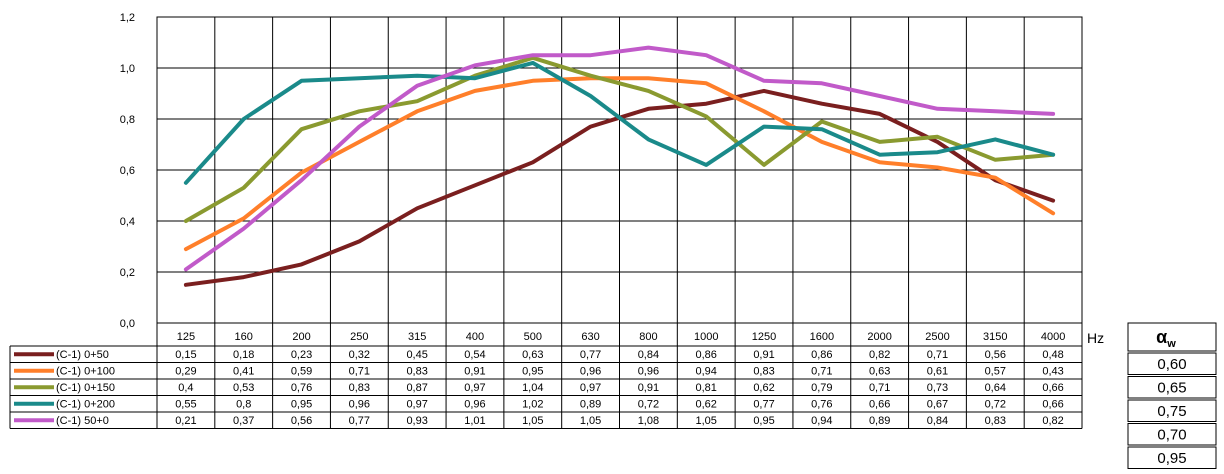 The width and height of the screenshot is (1224, 474). I want to click on alpha-w-value: 0,95, so click(1171, 458).